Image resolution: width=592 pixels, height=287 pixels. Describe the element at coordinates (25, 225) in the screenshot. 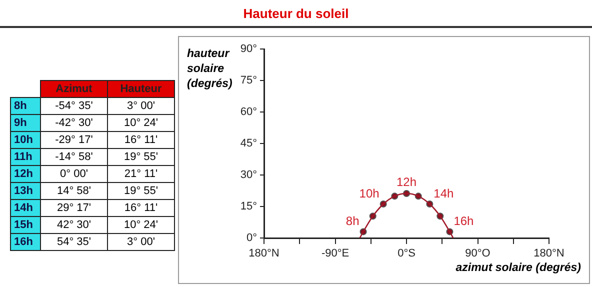

I see `text: 15h` at that location.